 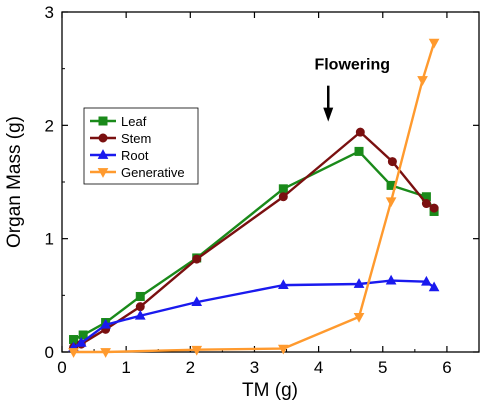 What do you see at coordinates (190, 367) in the screenshot?
I see `x-tick-label: 2` at bounding box center [190, 367].